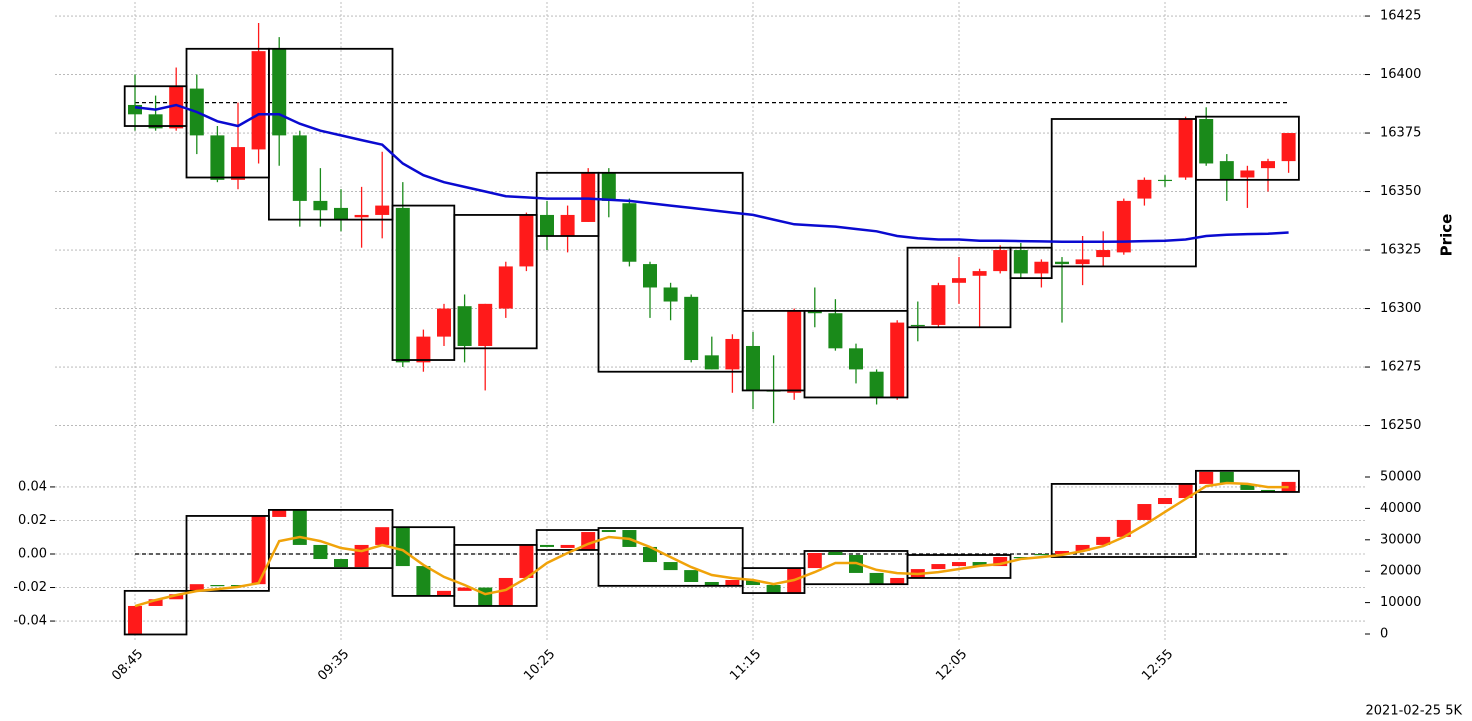 The height and width of the screenshot is (721, 1472). I want to click on y2-tick-label: 10000, so click(1400, 602).